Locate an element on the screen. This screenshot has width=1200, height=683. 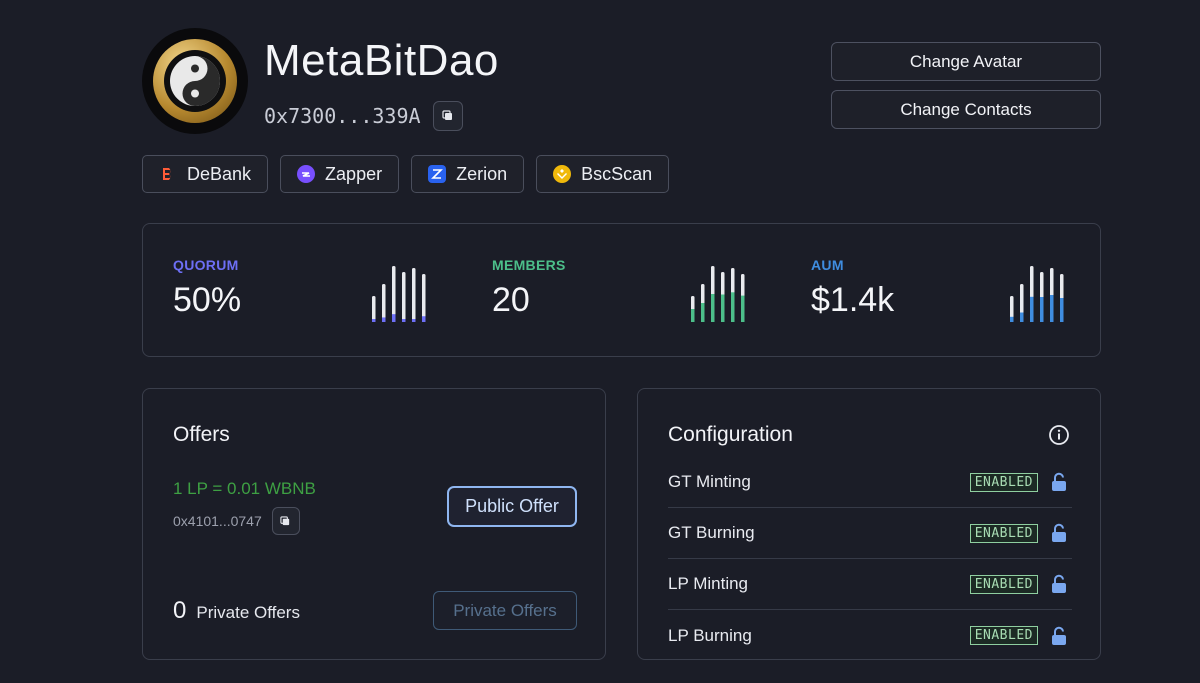
aum-value: $1.4k is located at coordinates (853, 300).